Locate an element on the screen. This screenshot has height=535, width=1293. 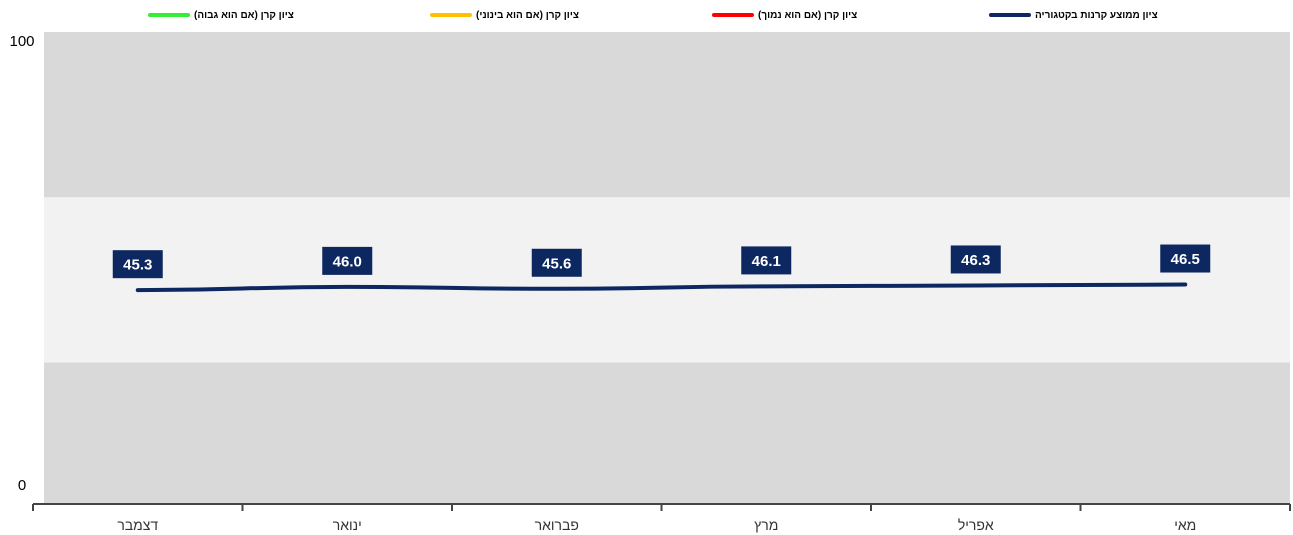
x-tick-label: דצמבר is located at coordinates (137, 525).